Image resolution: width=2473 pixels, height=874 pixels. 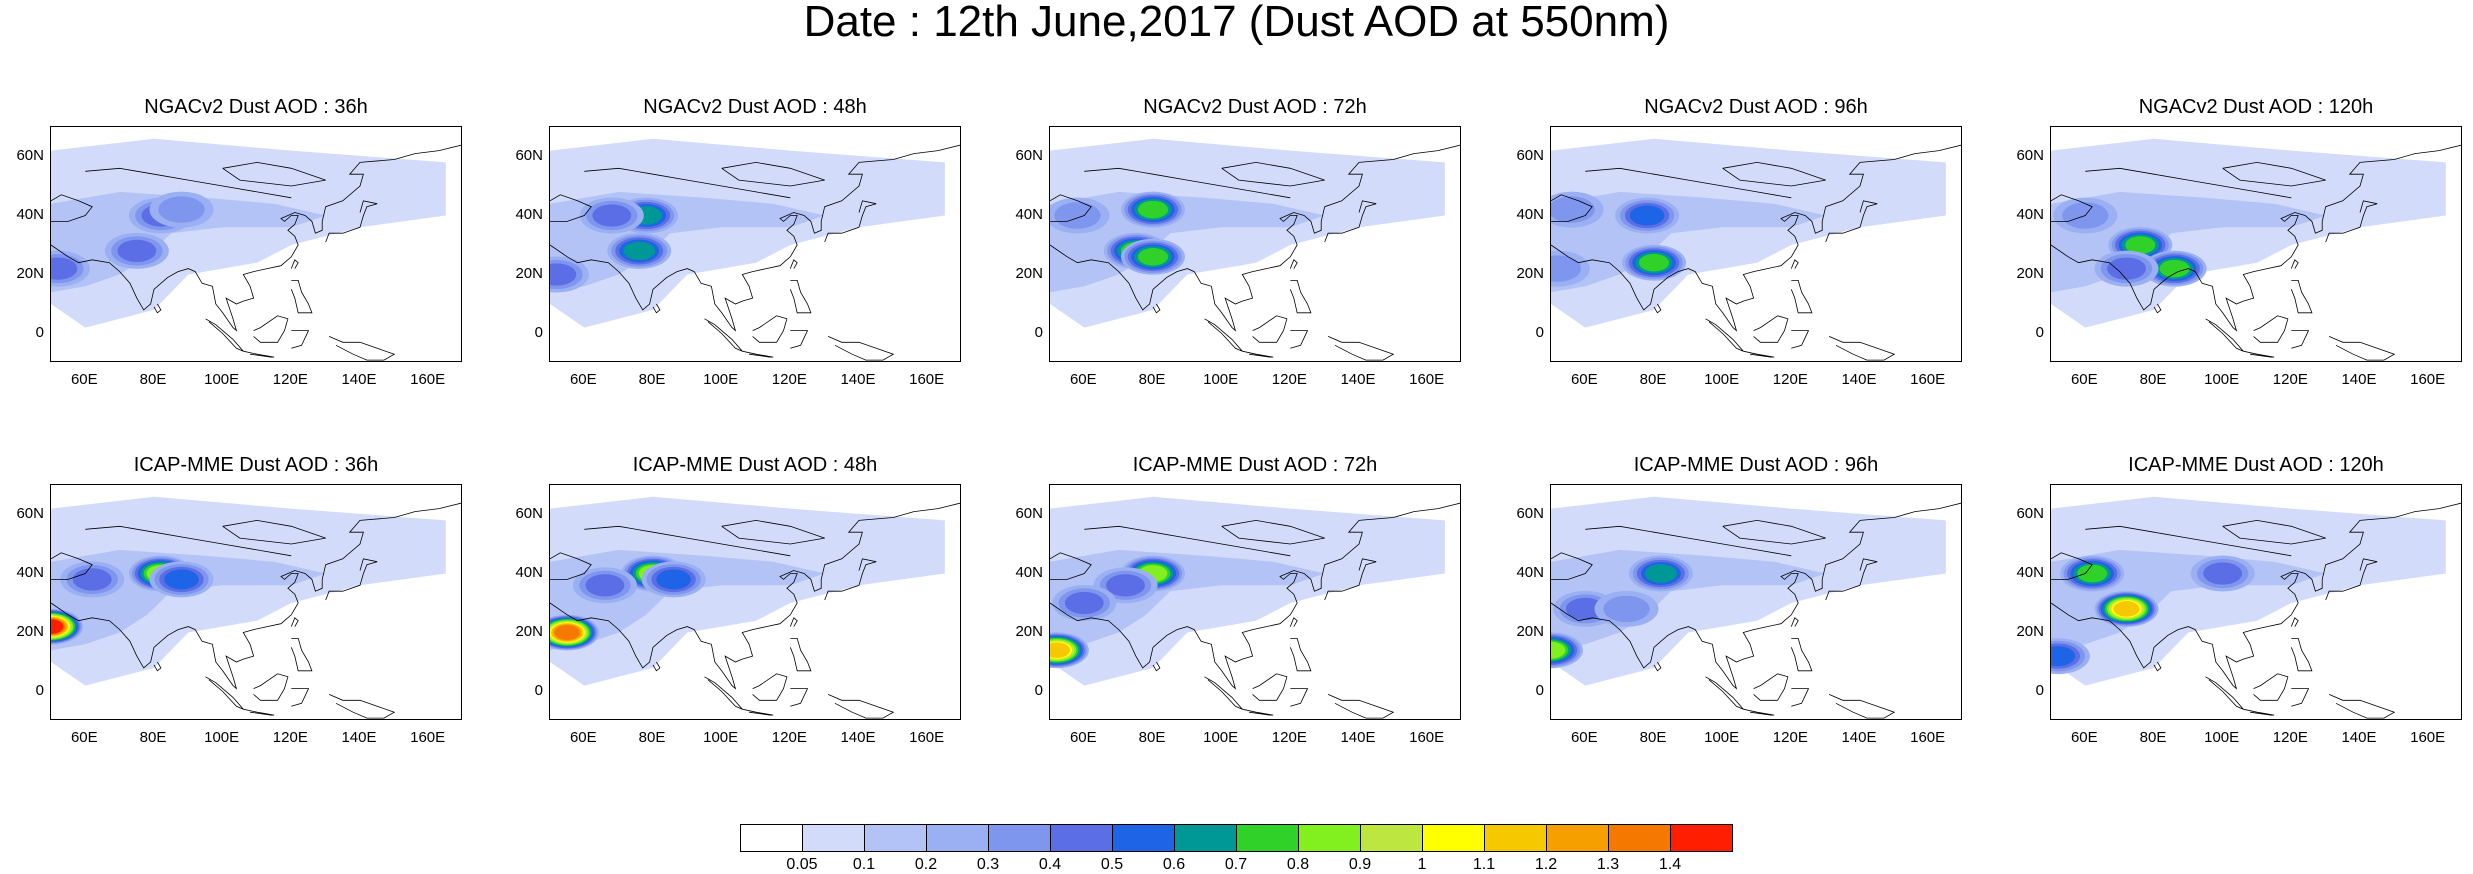 I want to click on colorbar-tick-label: 1.3, so click(x=1608, y=864).